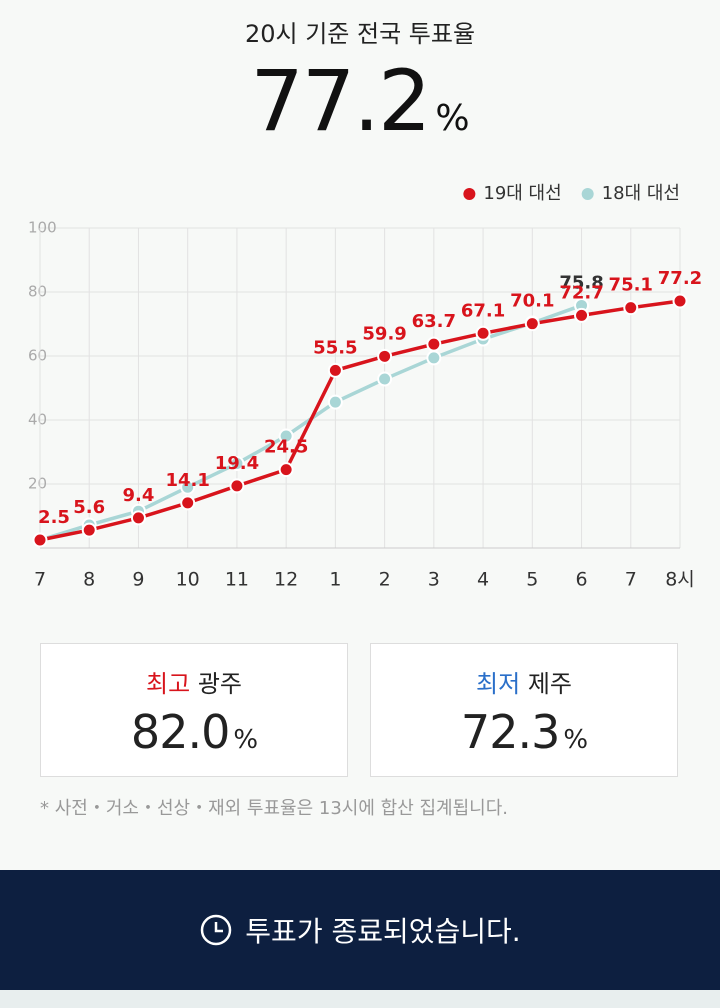 Image resolution: width=720 pixels, height=1008 pixels. Describe the element at coordinates (581, 282) in the screenshot. I see `data-label: 75.8` at that location.